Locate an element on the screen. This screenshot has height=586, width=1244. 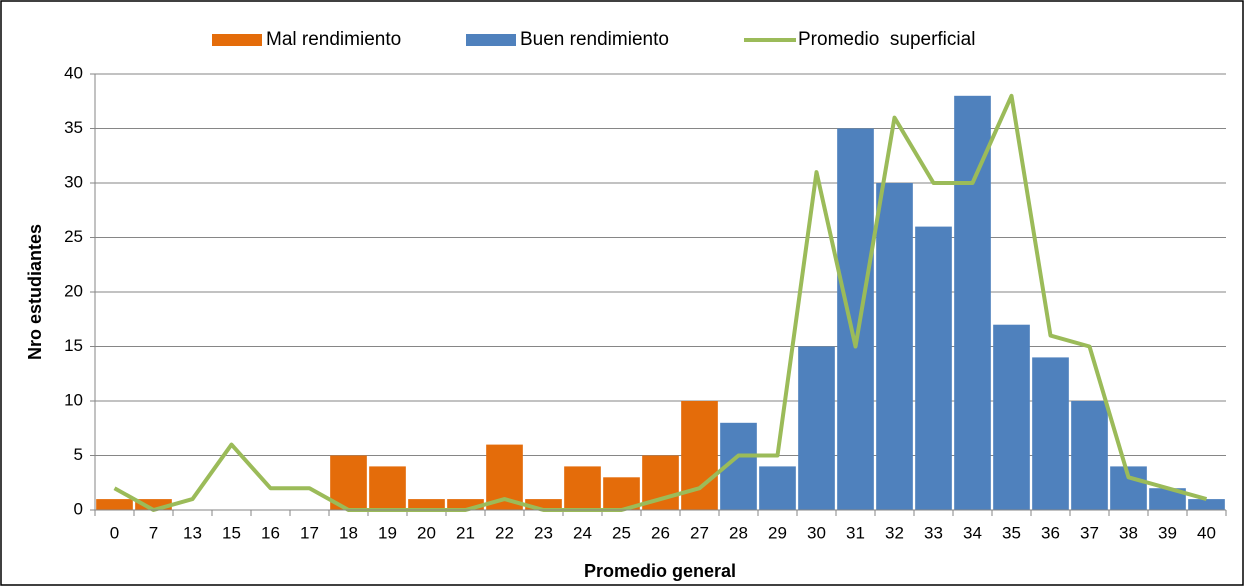
y-tick-label: 30 is located at coordinates (73, 181).